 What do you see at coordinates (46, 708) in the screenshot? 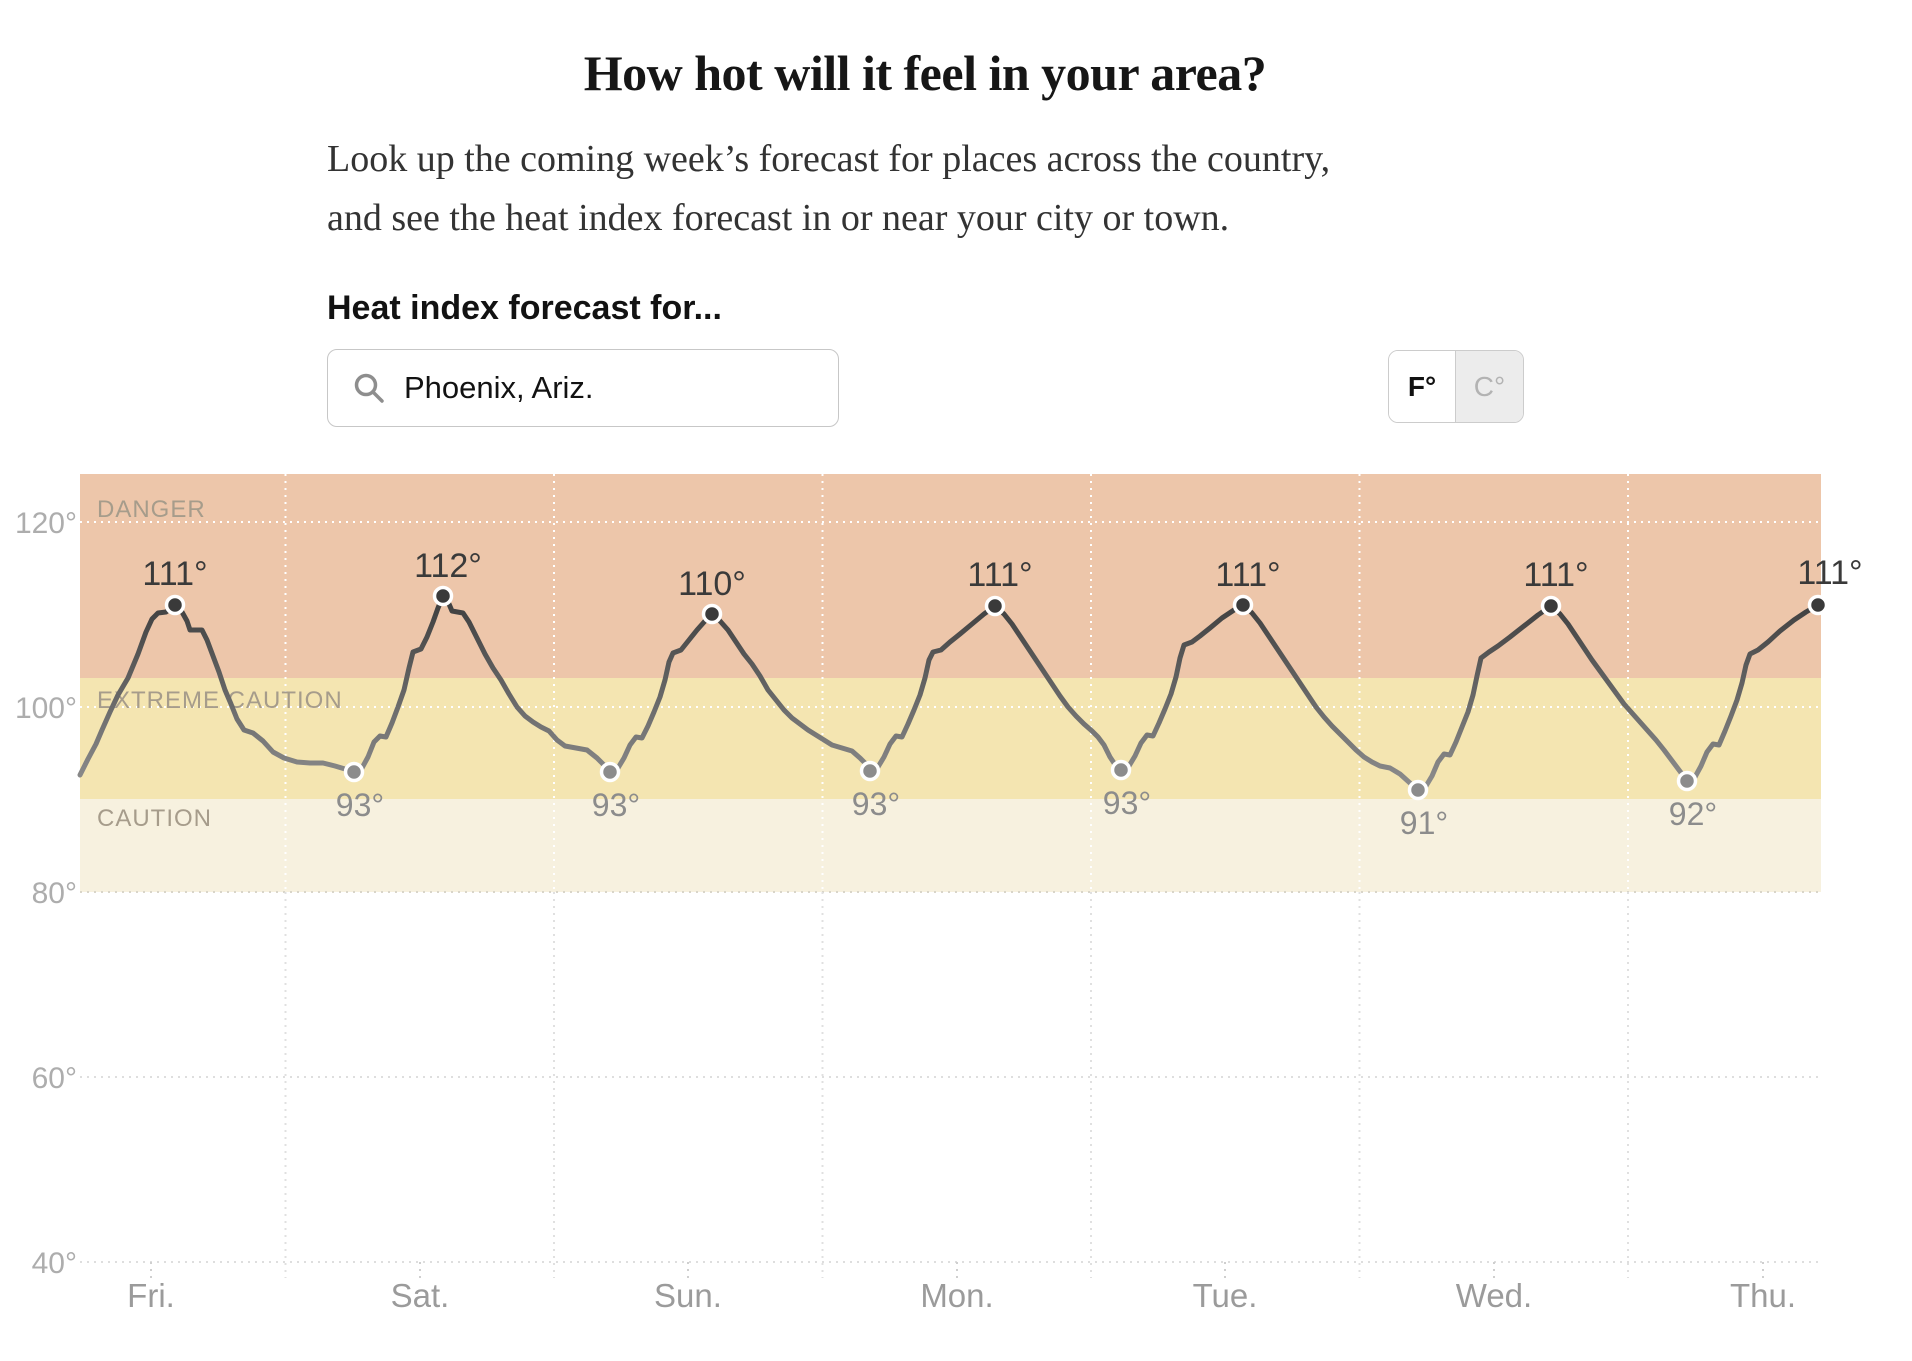
I see `y-axis-label: 100°` at bounding box center [46, 708].